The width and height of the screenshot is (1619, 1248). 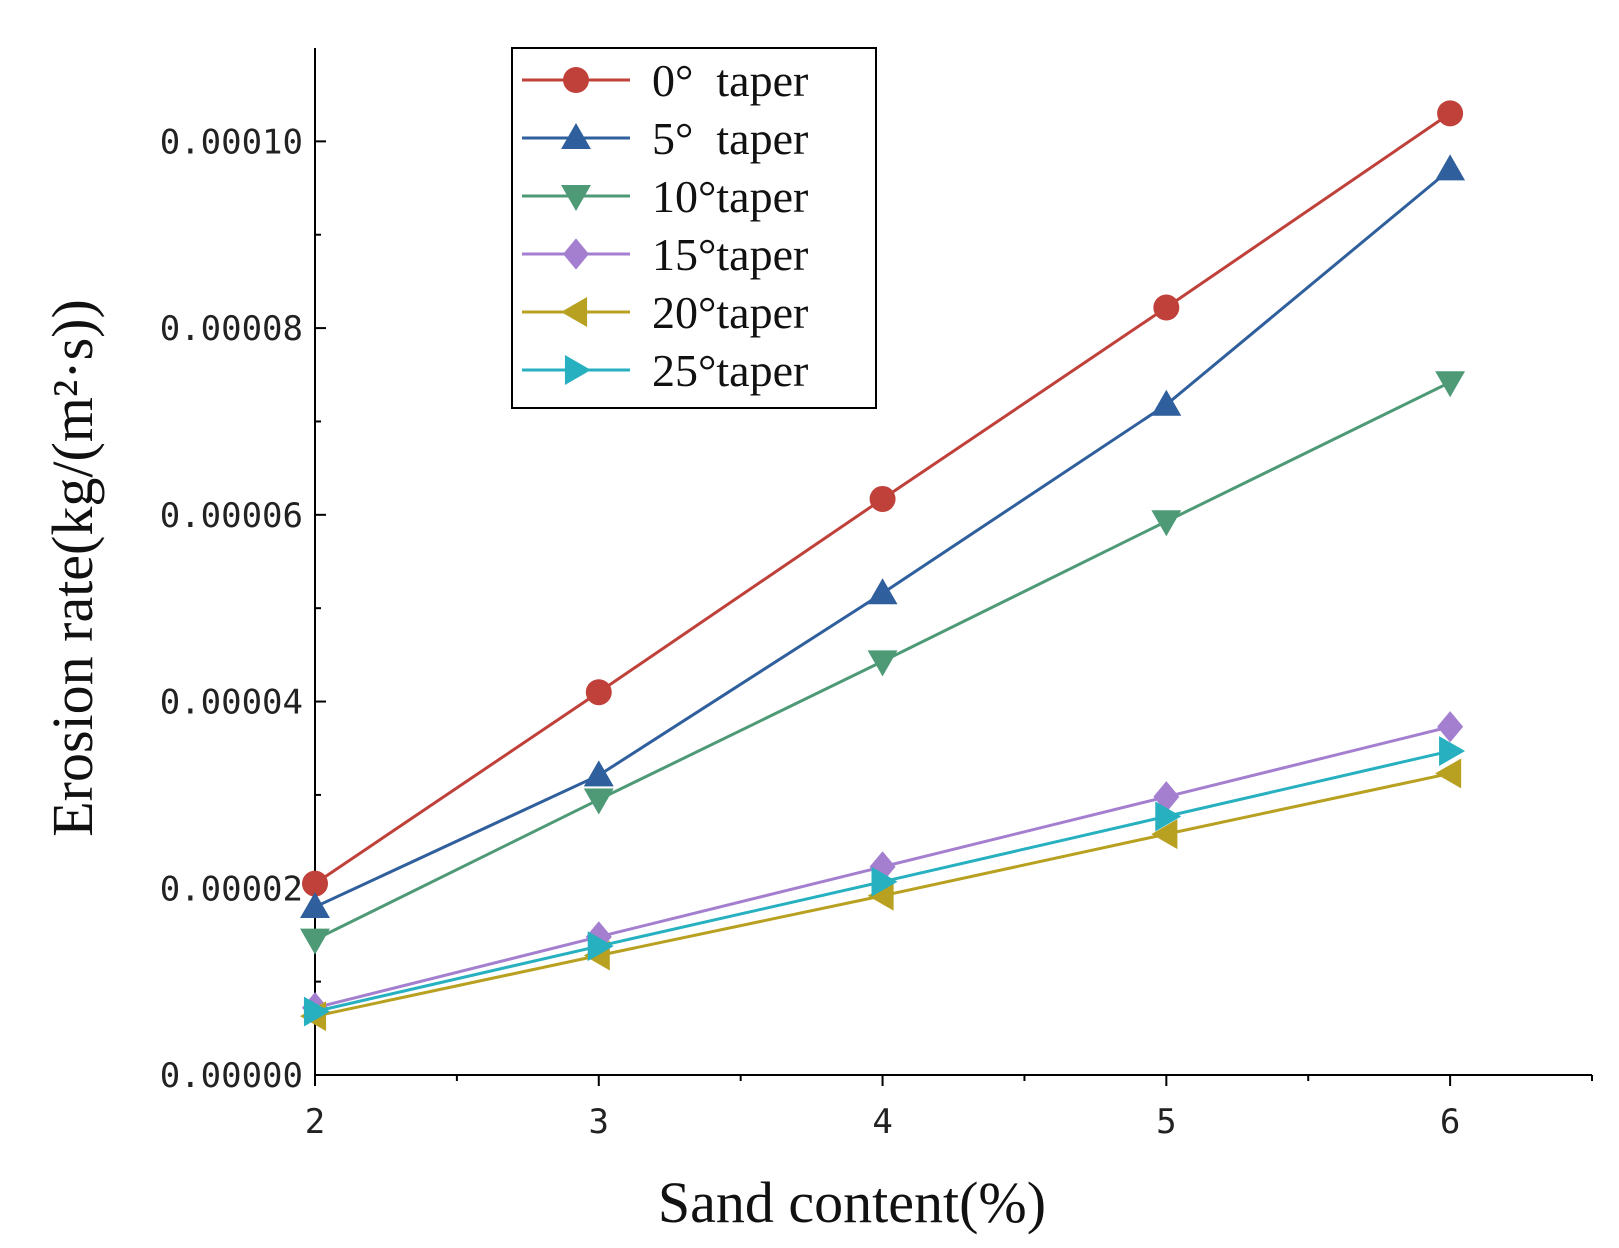 I want to click on x-tick-label: 6, so click(x=1450, y=1122).